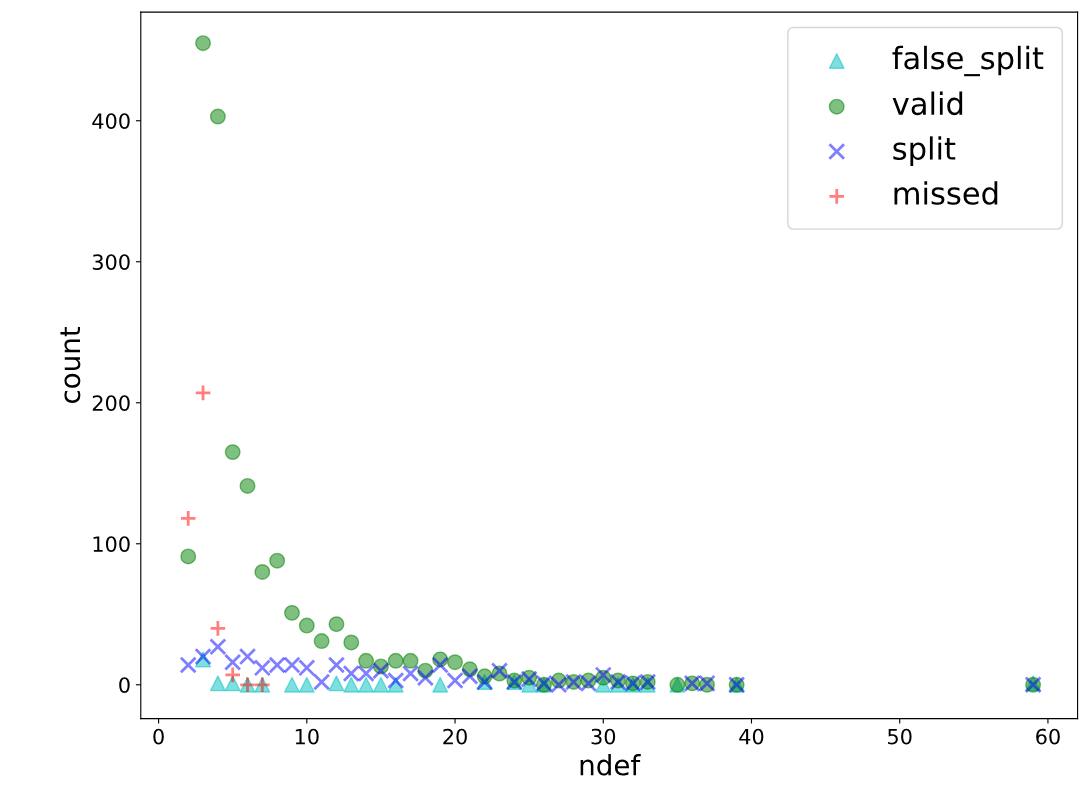 The height and width of the screenshot is (812, 1083). What do you see at coordinates (111, 262) in the screenshot?
I see `y-tick-label: 300` at bounding box center [111, 262].